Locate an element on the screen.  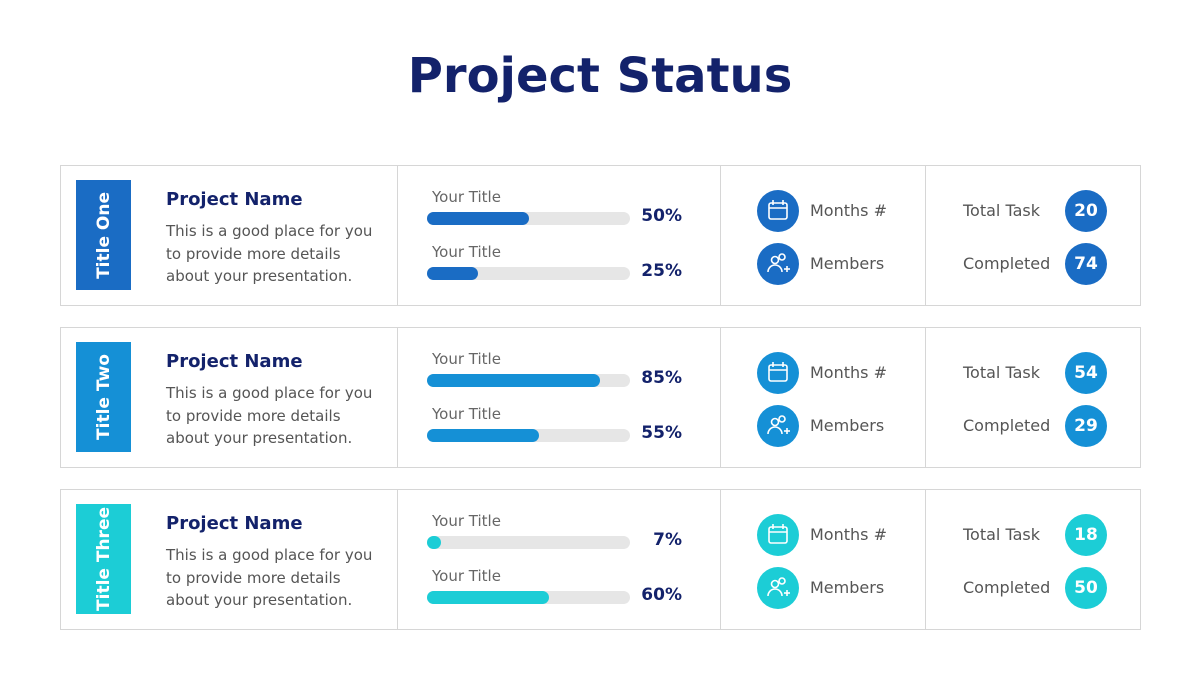
row-tag: Title One is located at coordinates (103, 235).